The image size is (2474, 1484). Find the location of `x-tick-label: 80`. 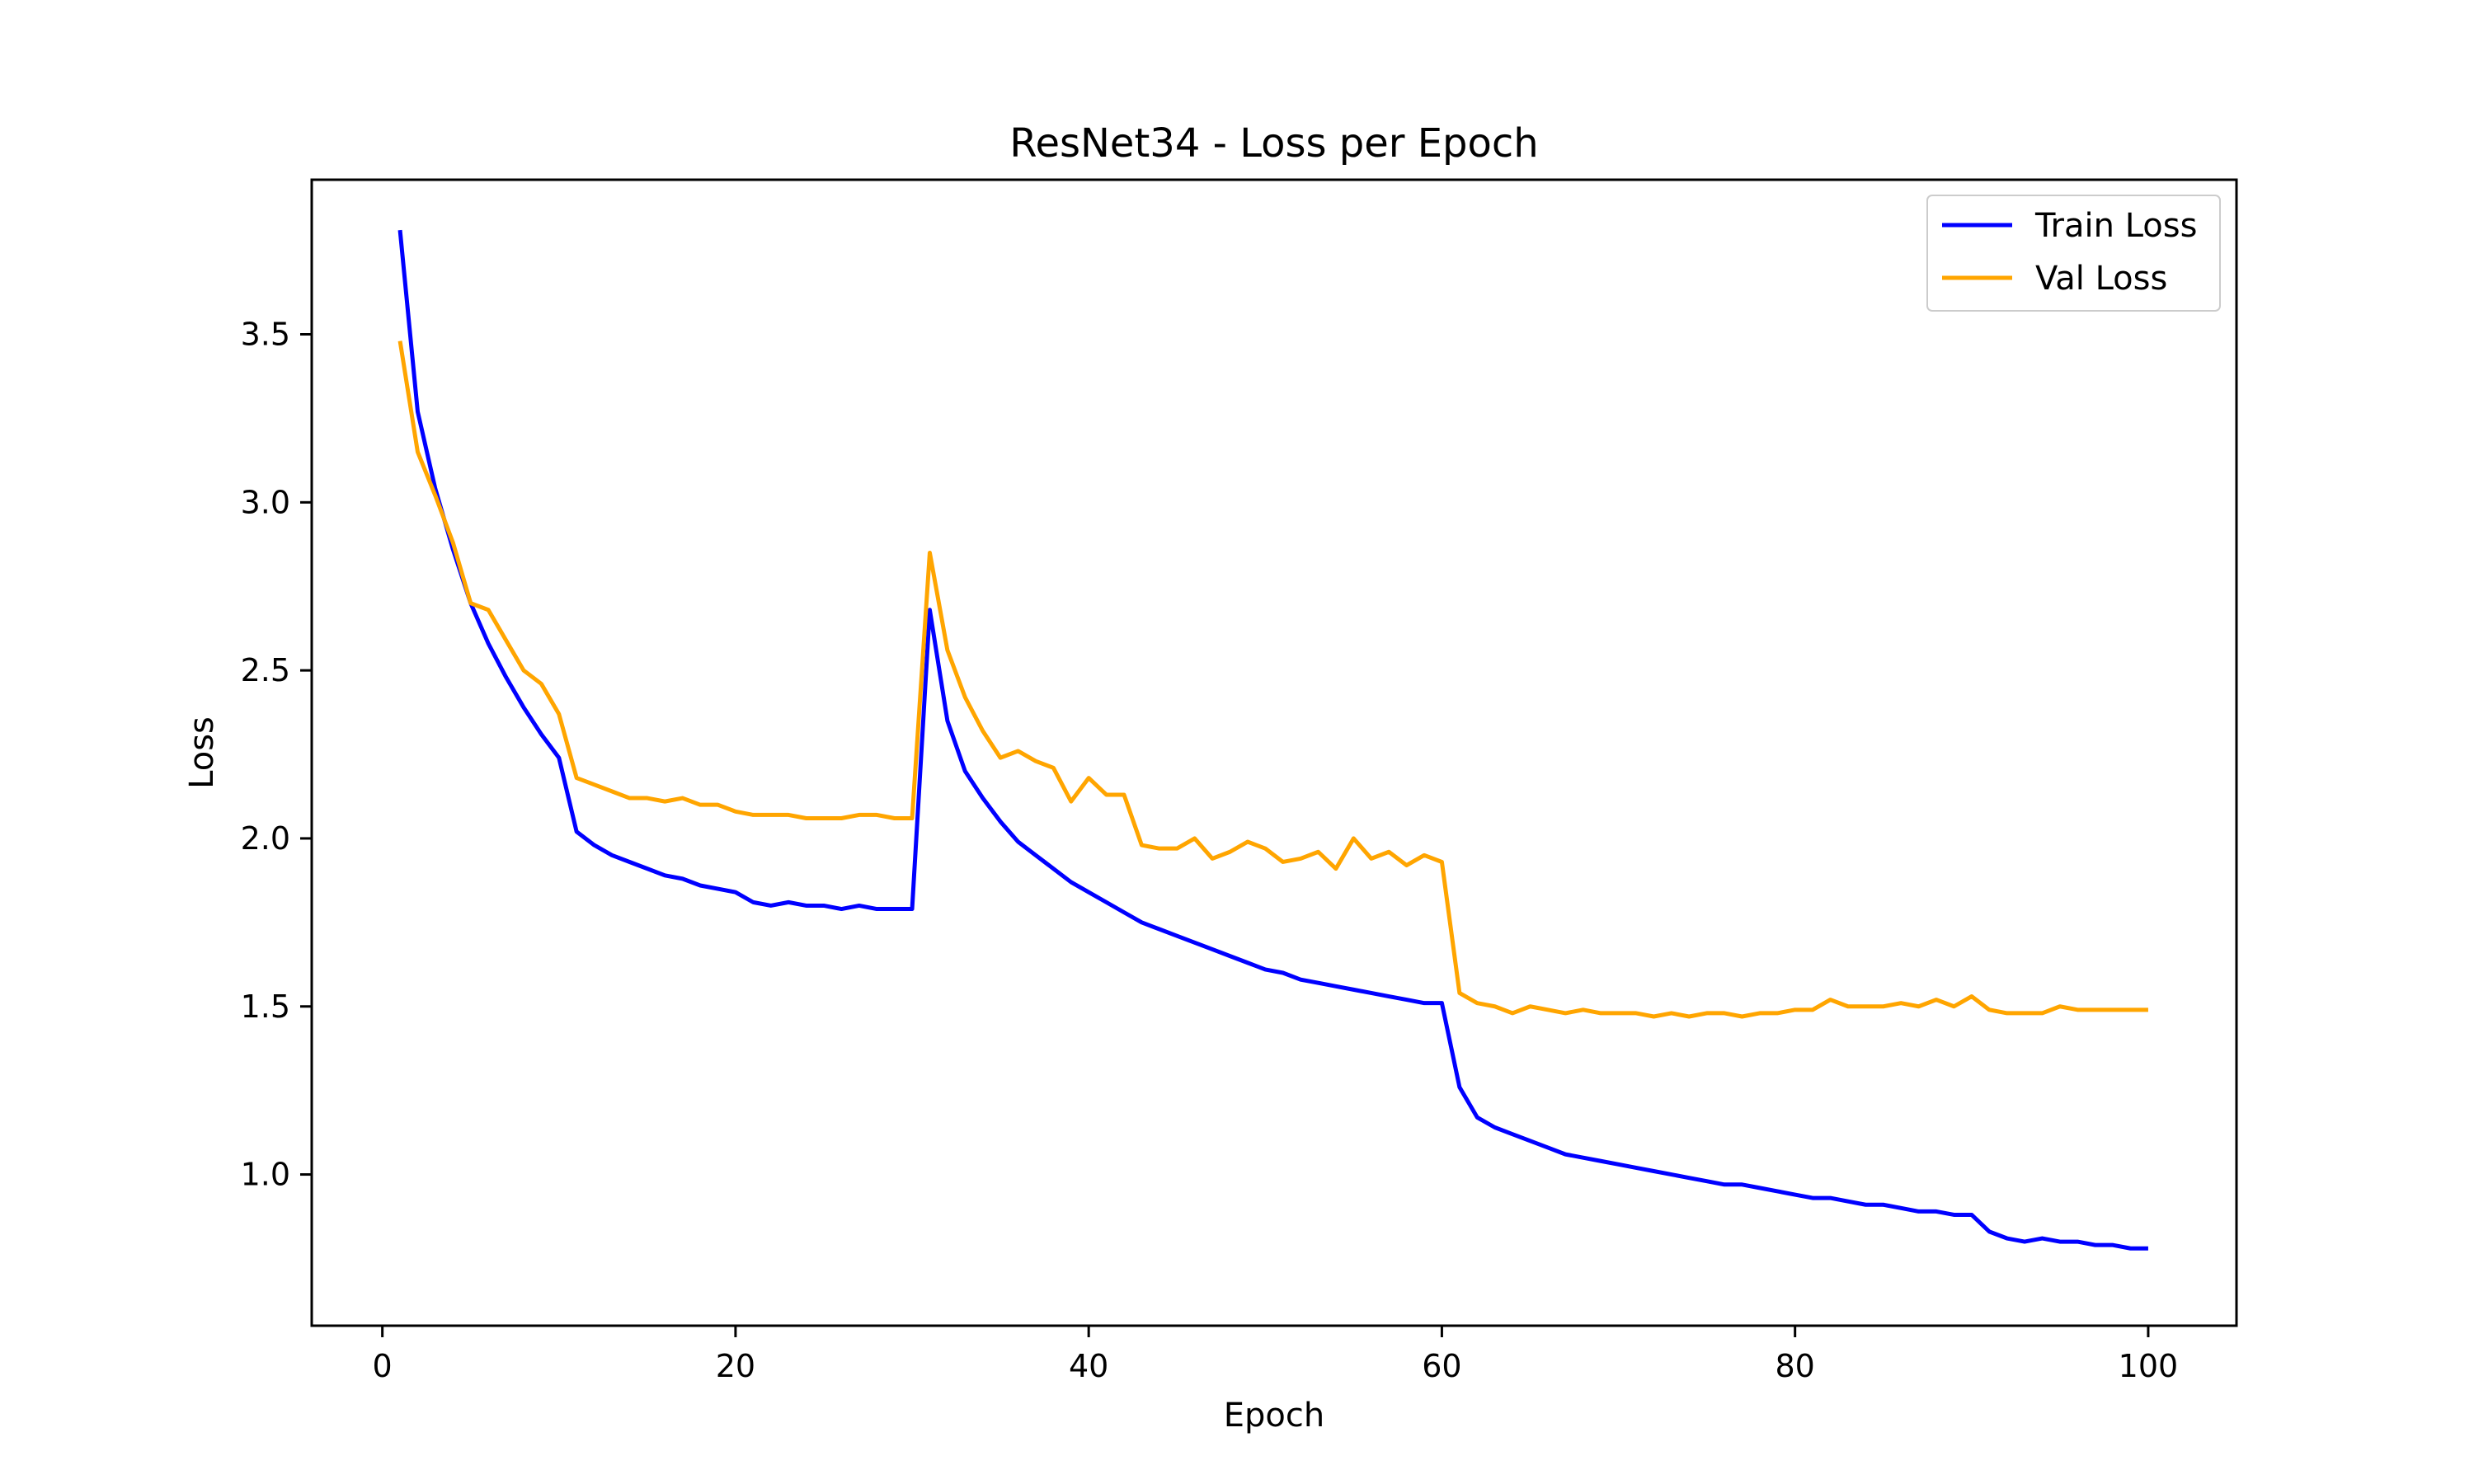

x-tick-label: 80 is located at coordinates (1794, 1366).